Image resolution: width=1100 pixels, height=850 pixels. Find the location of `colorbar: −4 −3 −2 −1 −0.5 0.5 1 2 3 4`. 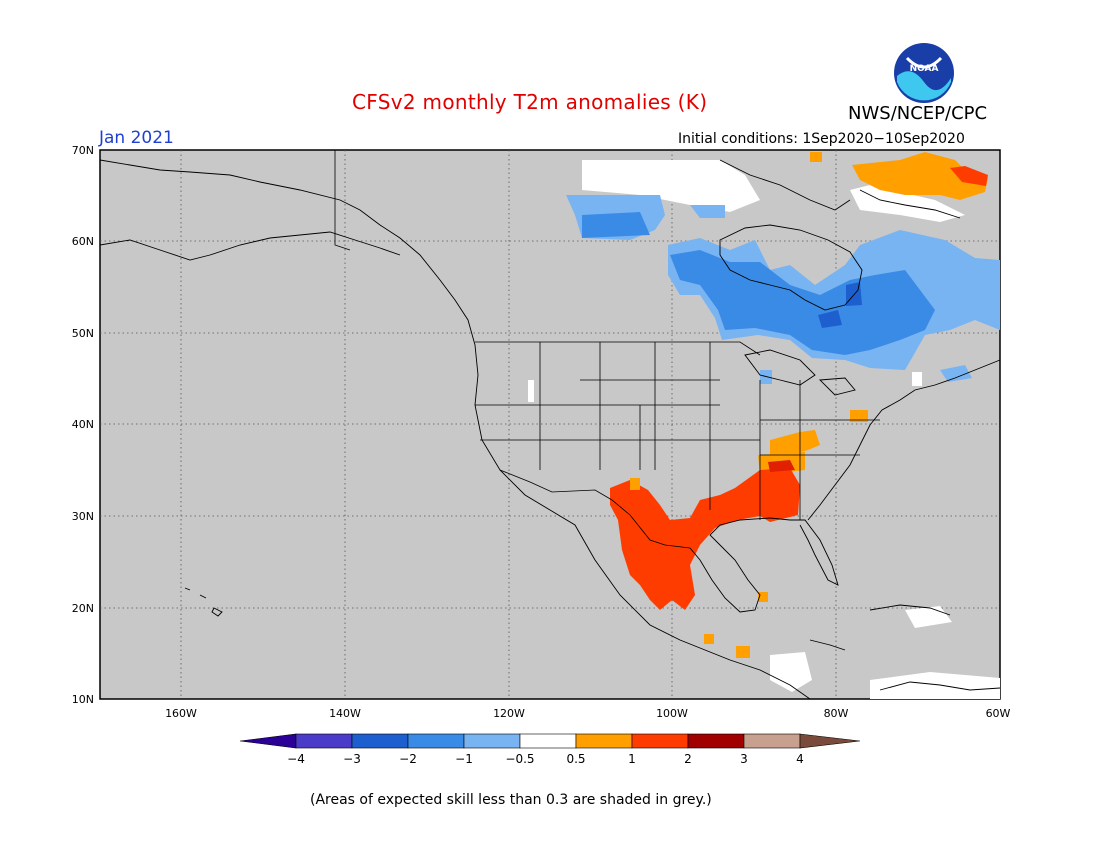

colorbar: −4 −3 −2 −1 −0.5 0.5 1 2 3 4 is located at coordinates (550, 749).